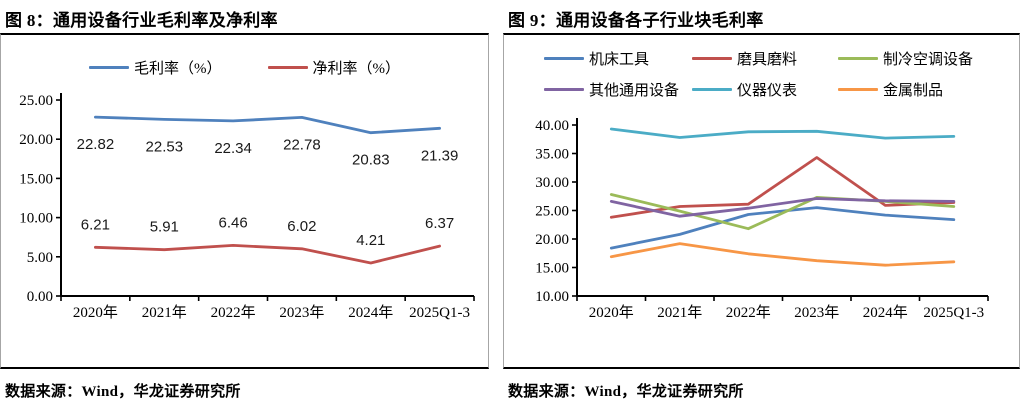  What do you see at coordinates (96, 144) in the screenshot?
I see `svg-text: 22.82` at bounding box center [96, 144].